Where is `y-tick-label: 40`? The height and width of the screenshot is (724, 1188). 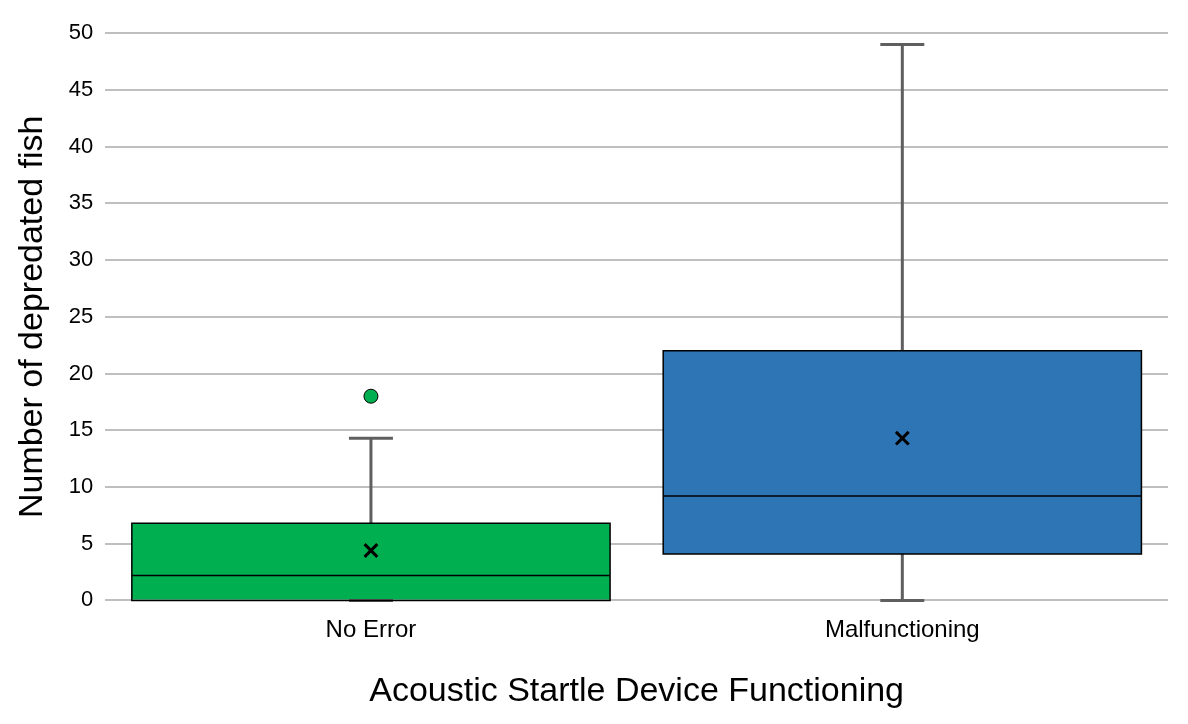
y-tick-label: 40 is located at coordinates (81, 145).